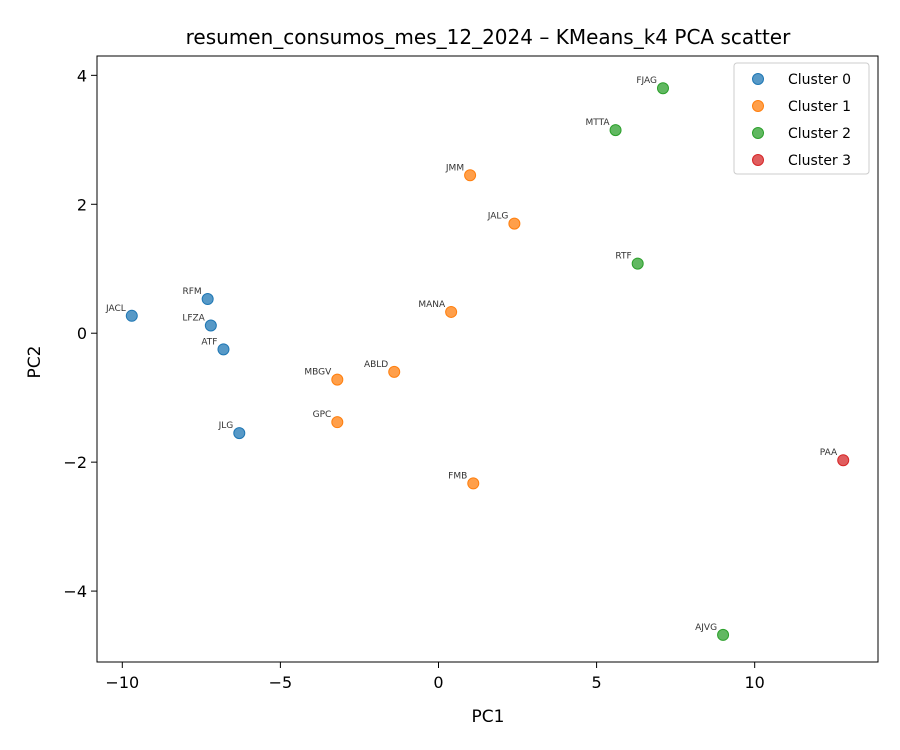 The image size is (900, 750). Describe the element at coordinates (819, 161) in the screenshot. I see `legend-label-cluster-3: Cluster 3` at that location.